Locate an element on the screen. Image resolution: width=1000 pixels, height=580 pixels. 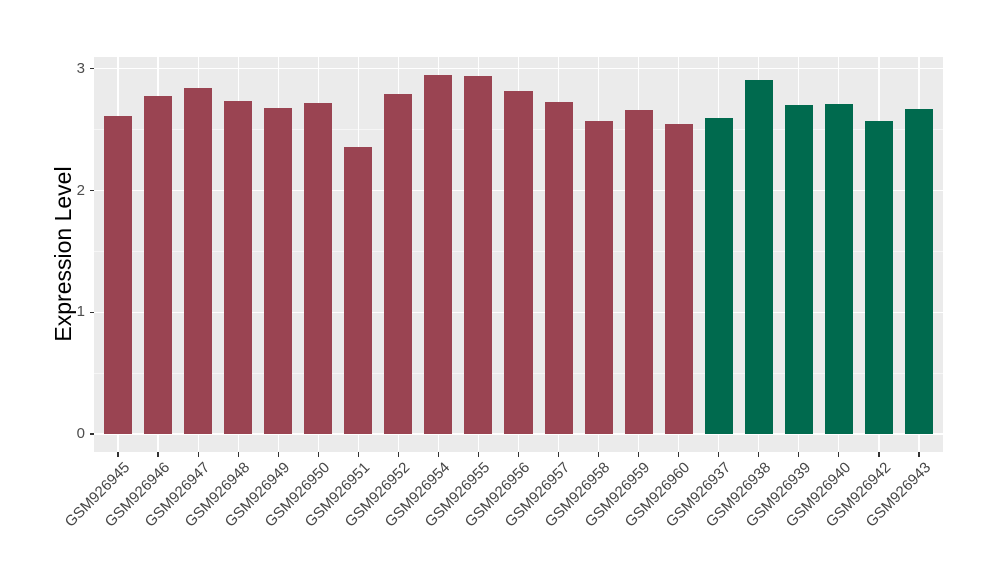
bar-GSM926957 is located at coordinates (558, 268).